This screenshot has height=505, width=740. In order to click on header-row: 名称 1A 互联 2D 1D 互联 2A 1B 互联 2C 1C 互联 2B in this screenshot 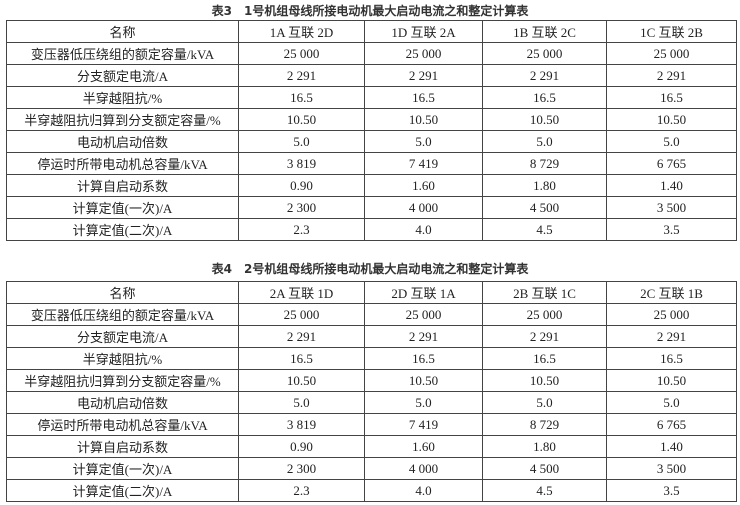, I will do `click(371, 31)`.